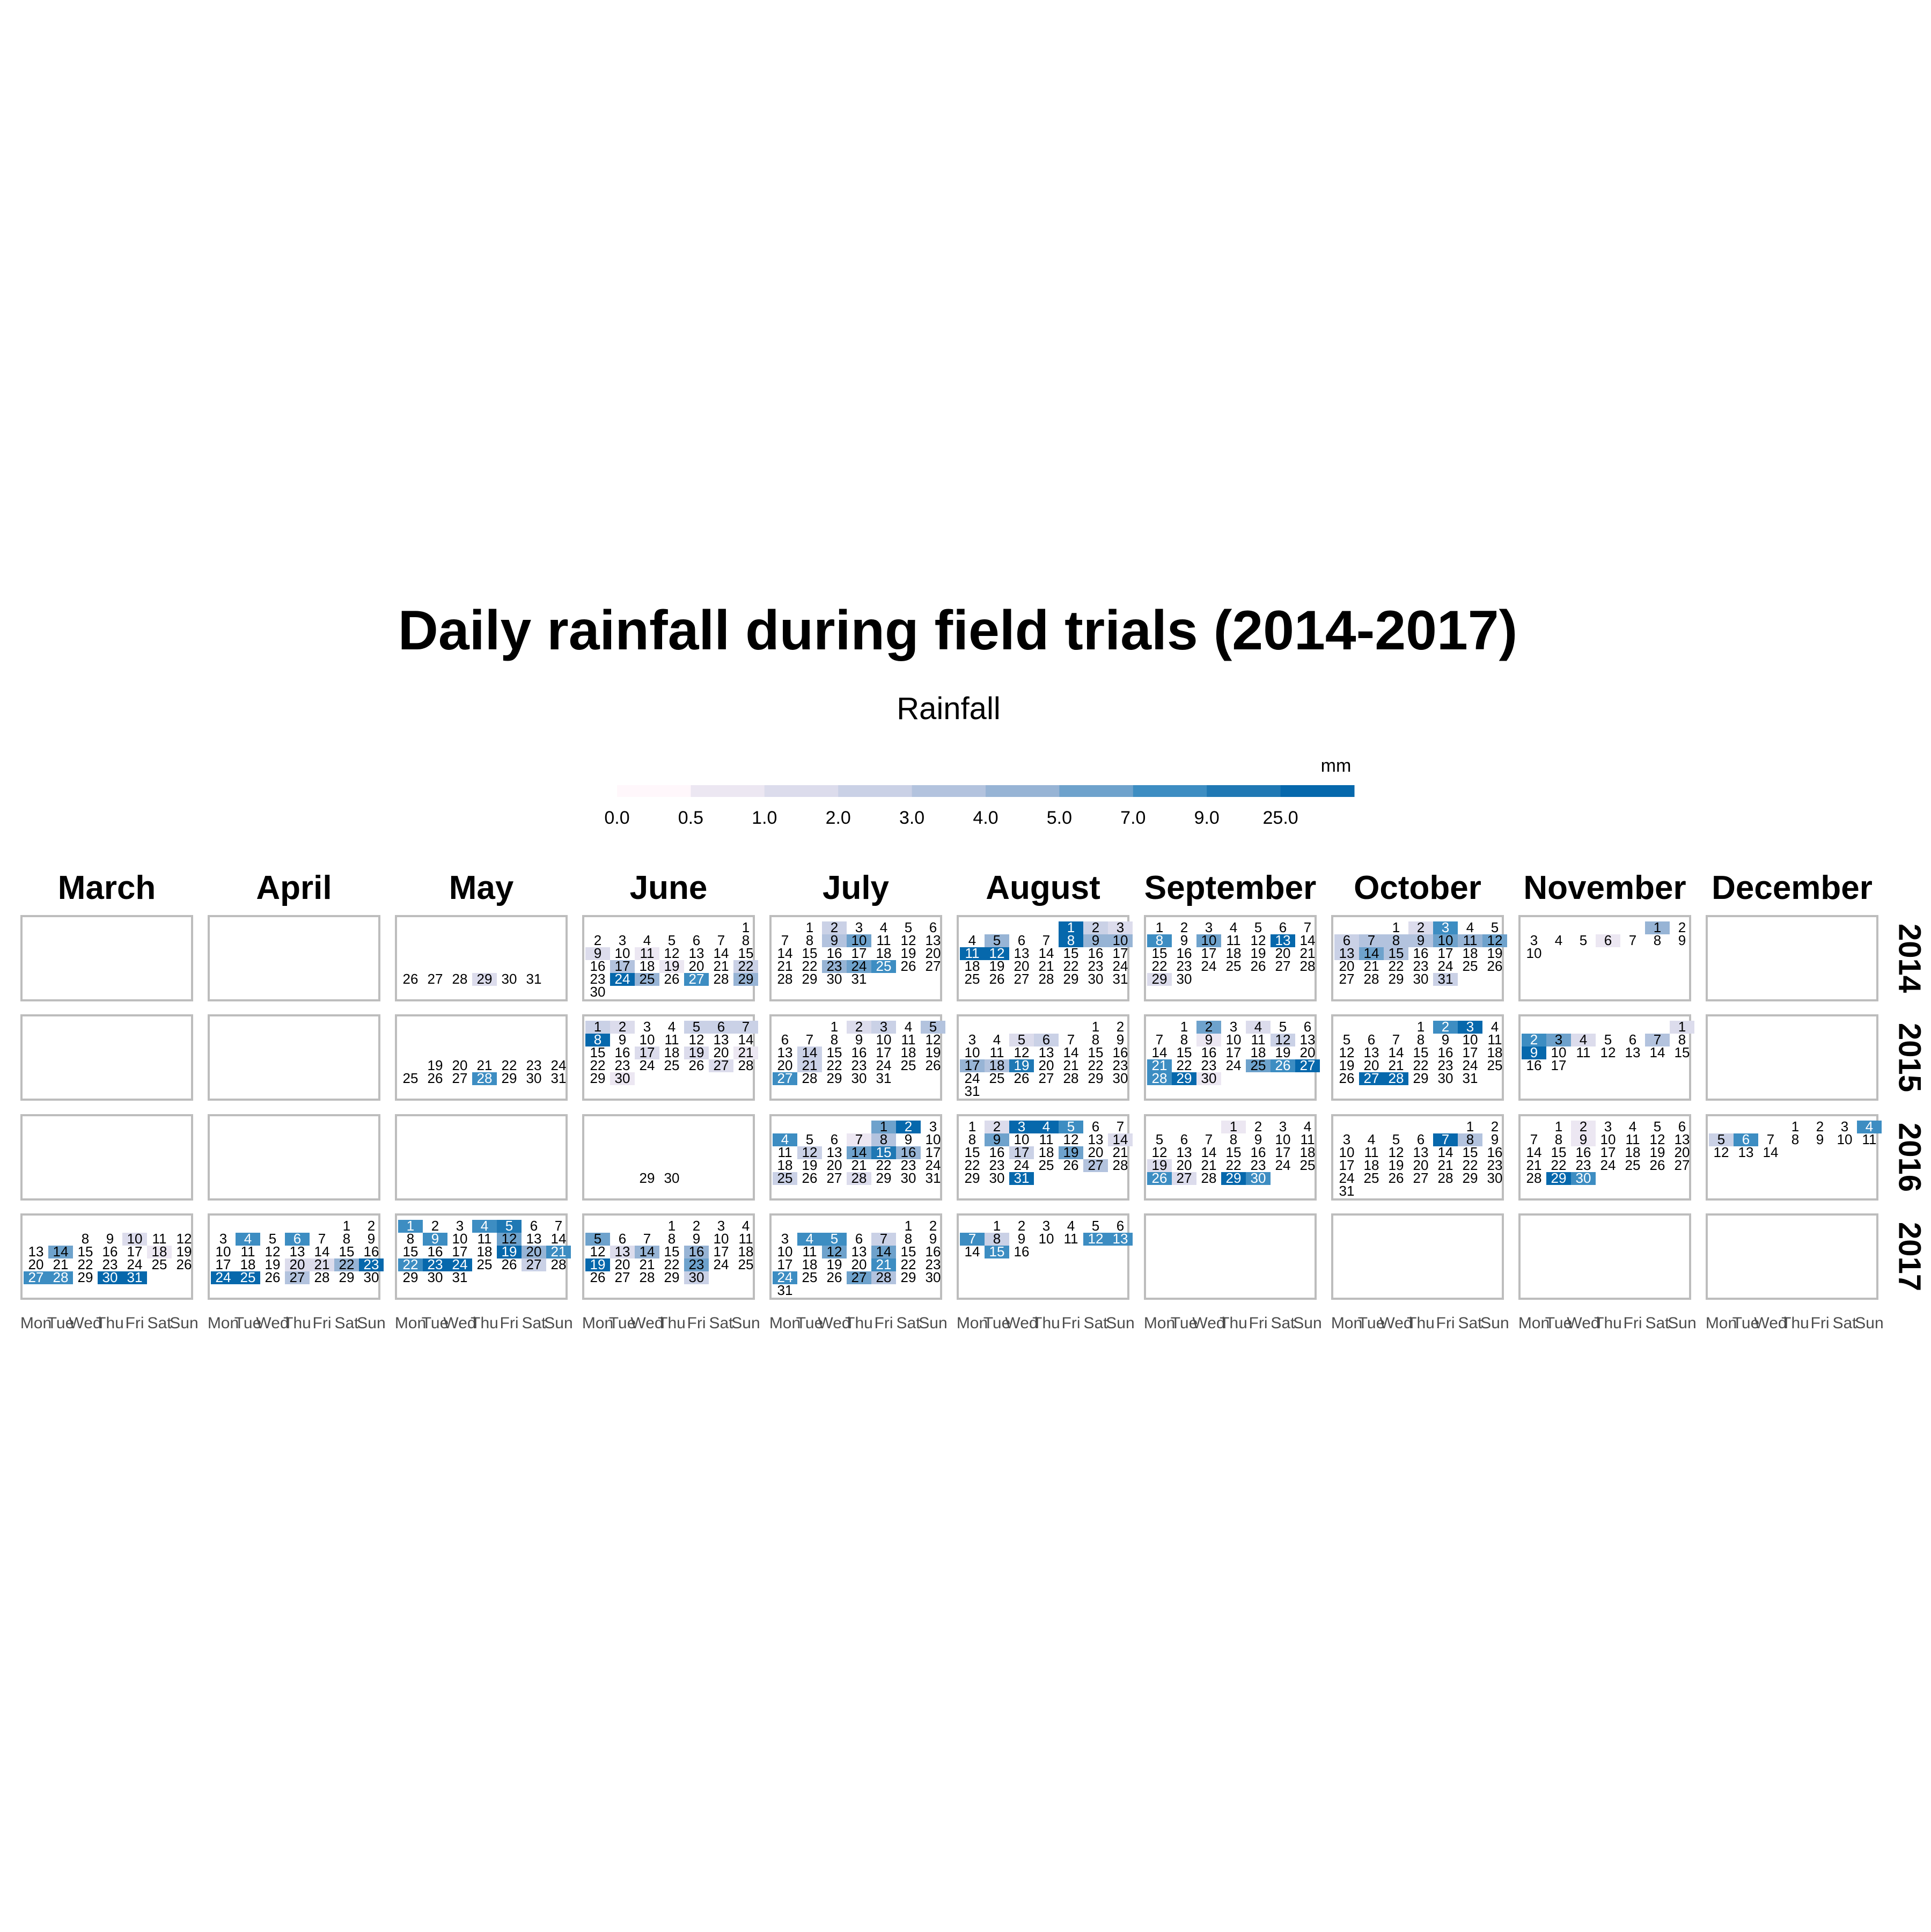 Image resolution: width=1931 pixels, height=1932 pixels. Describe the element at coordinates (1120, 1323) in the screenshot. I see `weekday-label: Sun` at that location.